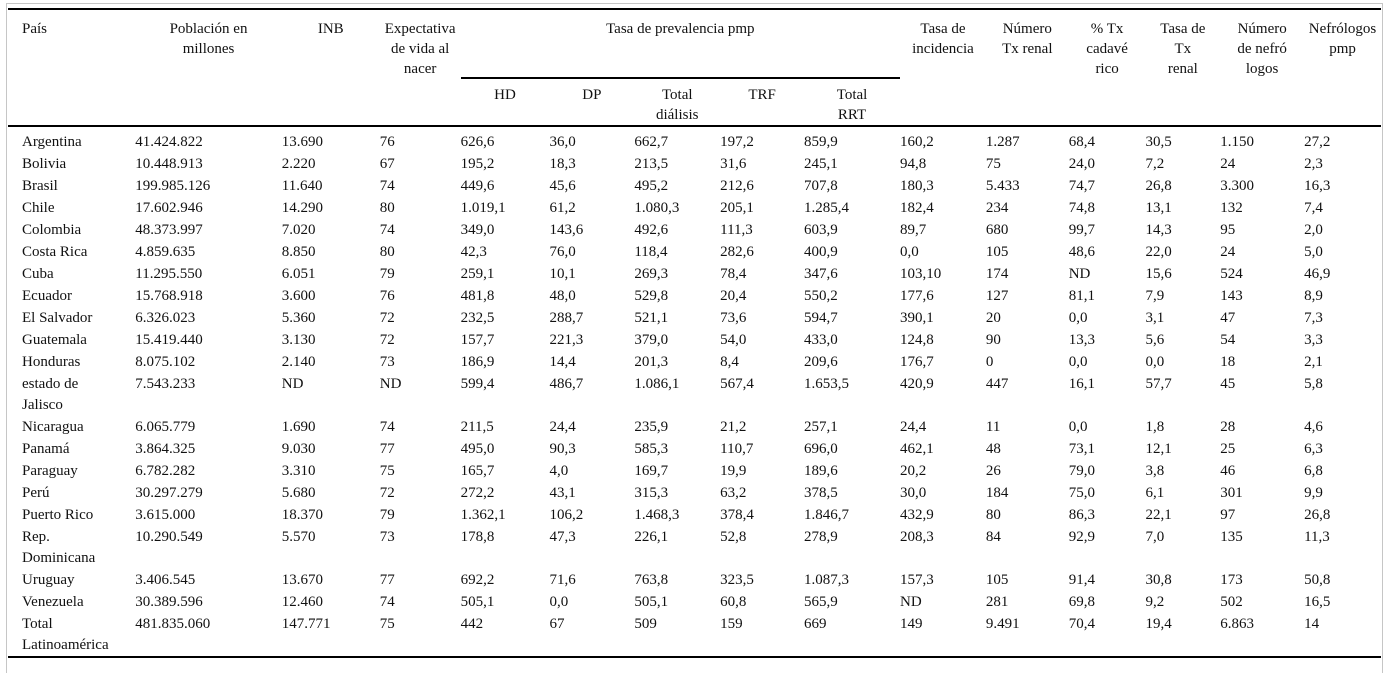 This screenshot has width=1389, height=673. Describe the element at coordinates (917, 186) in the screenshot. I see `value-cell: 180,3` at that location.